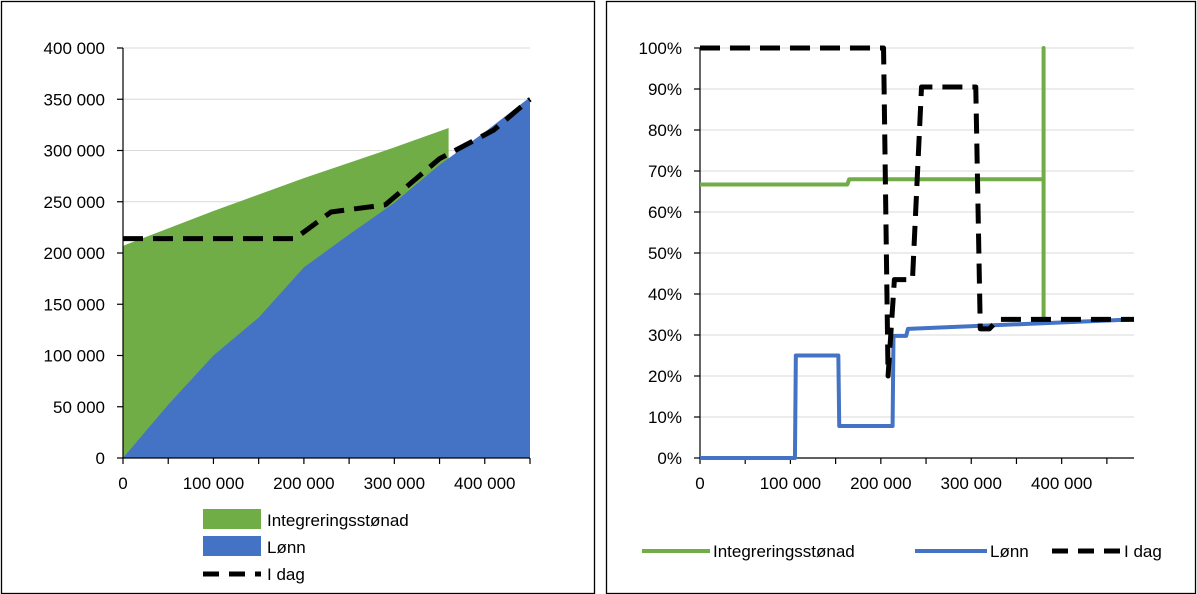 The width and height of the screenshot is (1197, 594). Describe the element at coordinates (665, 376) in the screenshot. I see `y-tick-label: 20%` at that location.